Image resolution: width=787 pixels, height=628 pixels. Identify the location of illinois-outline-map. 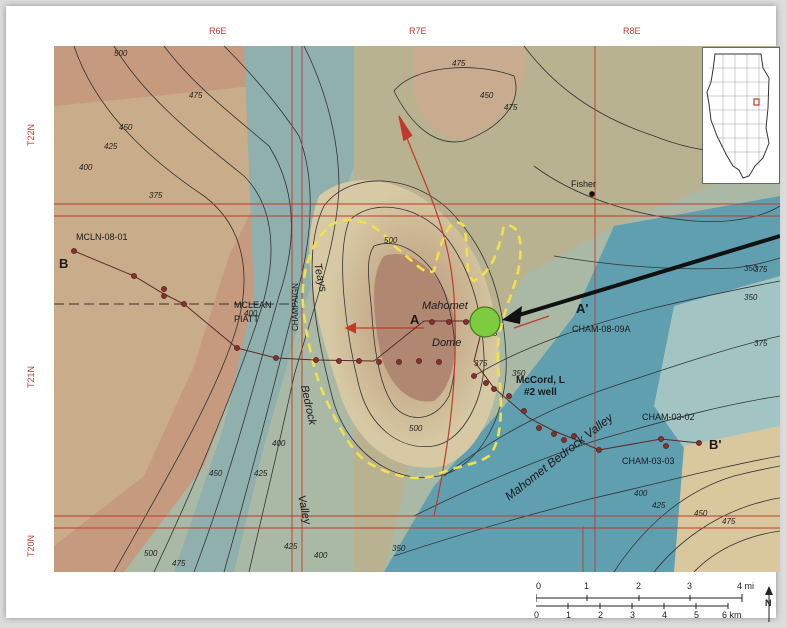
(738, 116).